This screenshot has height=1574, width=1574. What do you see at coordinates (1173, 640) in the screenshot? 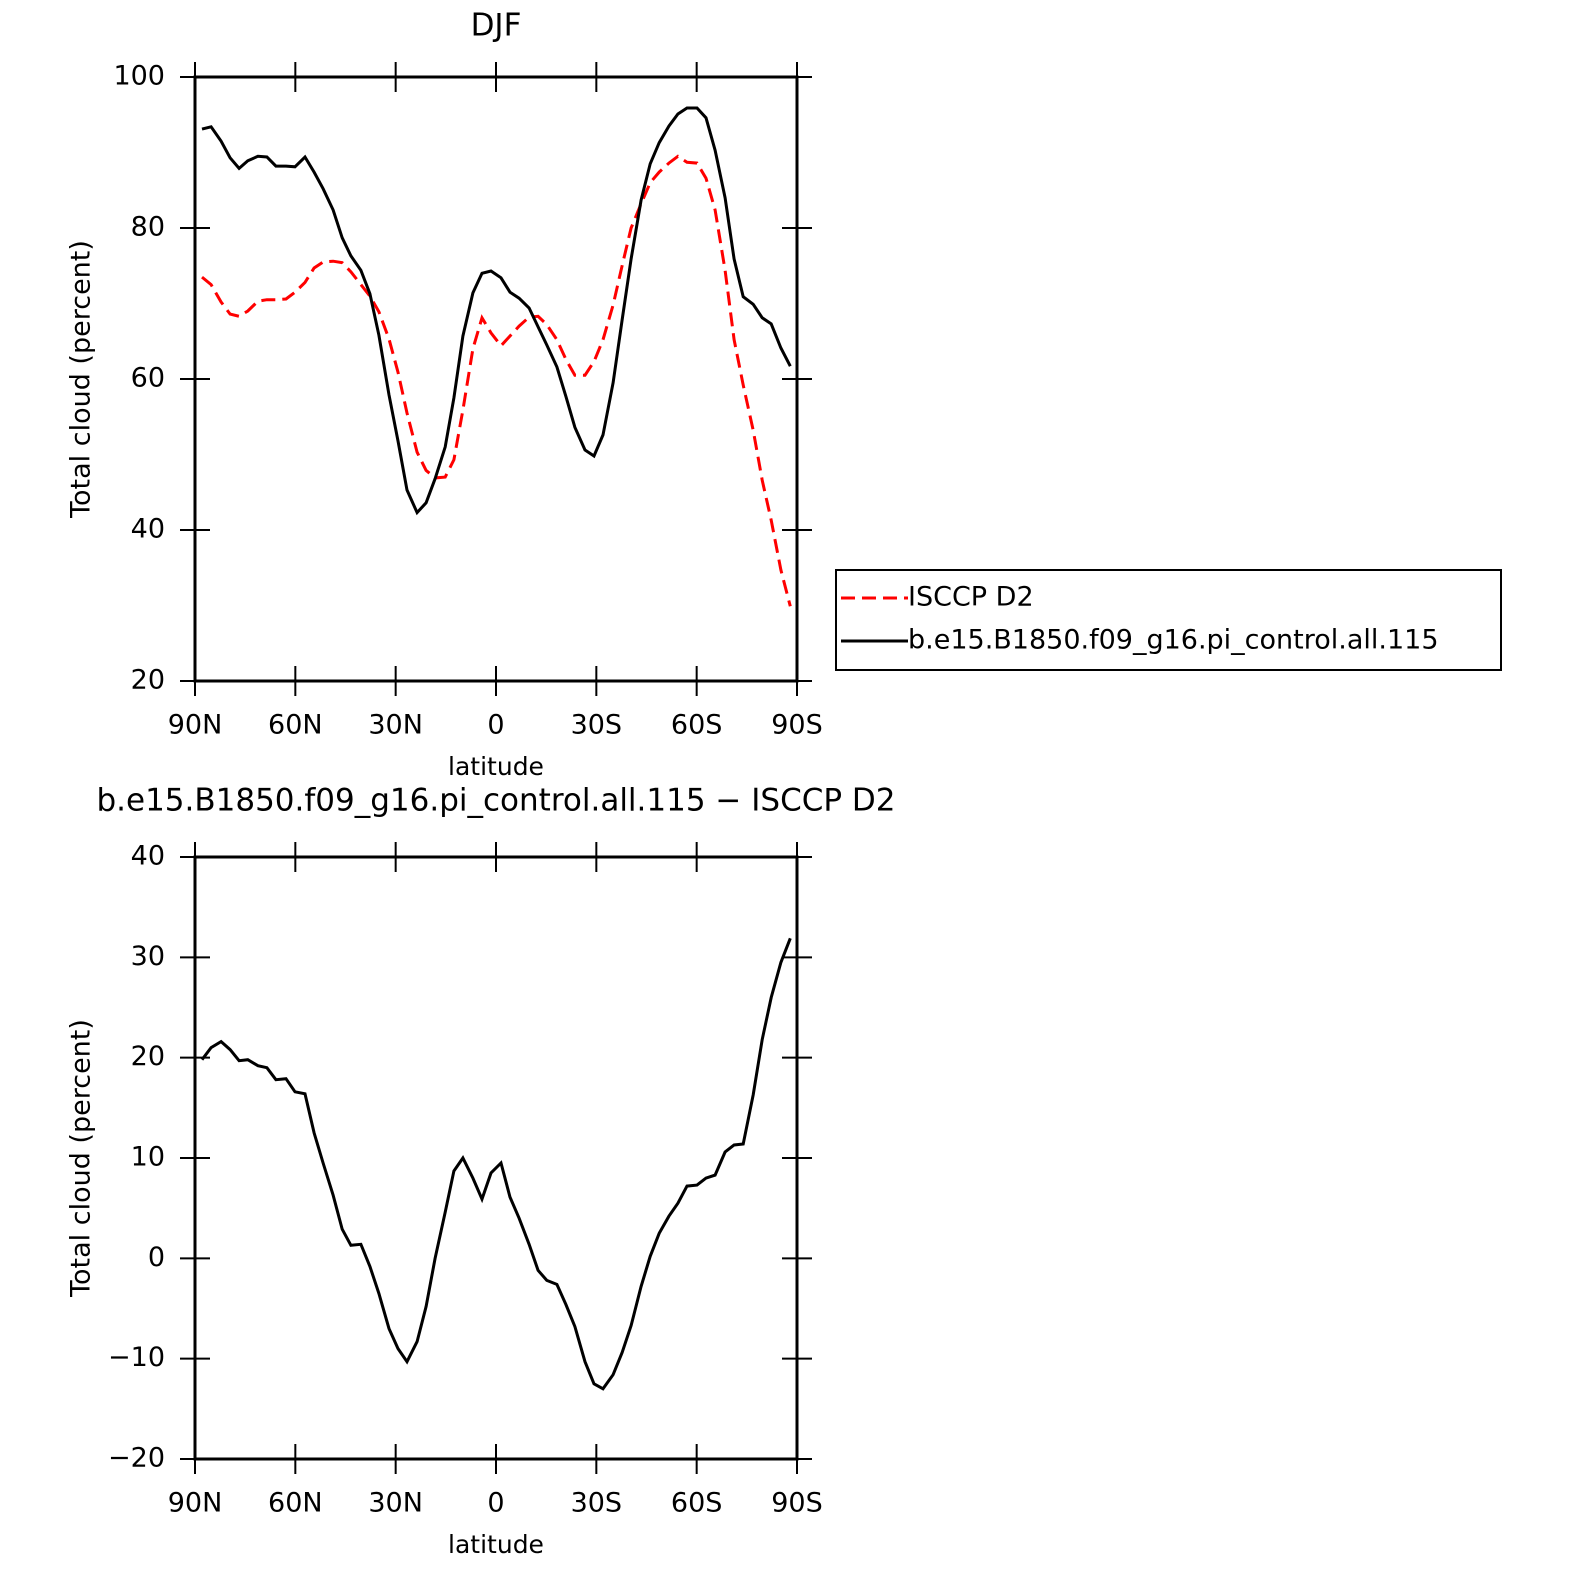
I see `legend-label: b.e15.B1850.f09_g16.pi_control.all.115` at bounding box center [1173, 640].